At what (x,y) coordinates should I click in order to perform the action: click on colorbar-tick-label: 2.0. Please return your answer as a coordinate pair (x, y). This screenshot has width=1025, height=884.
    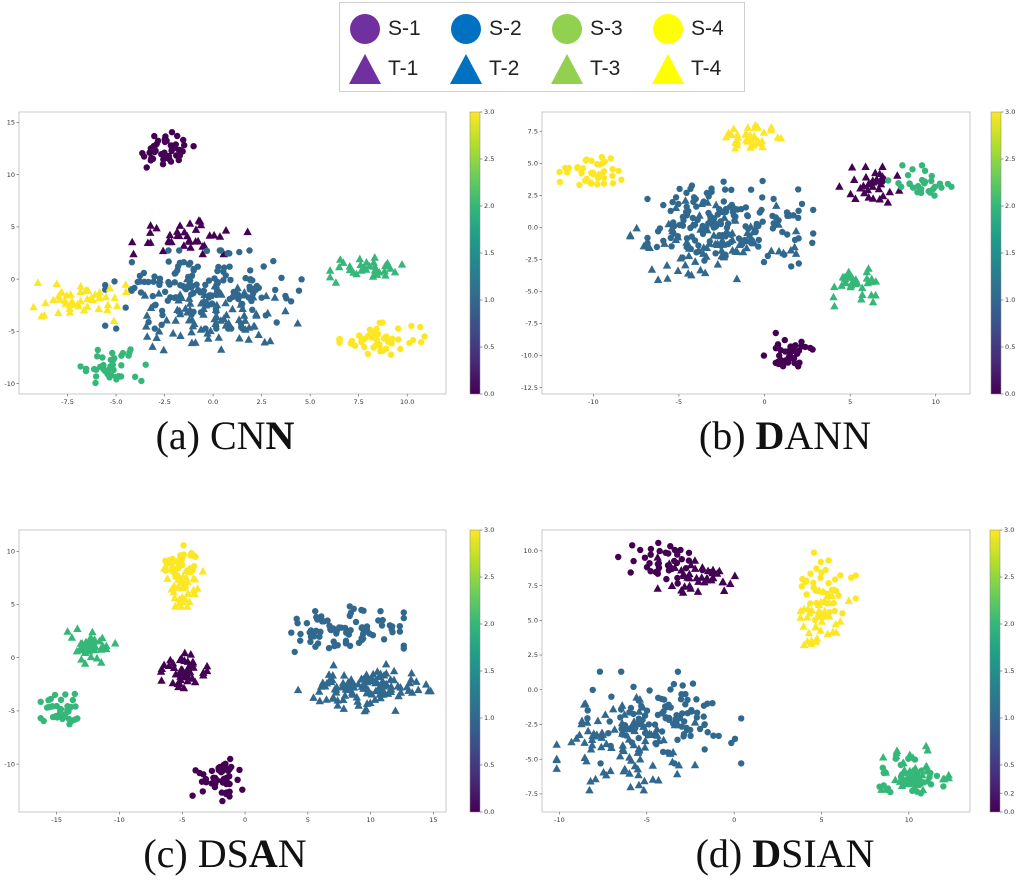
    Looking at the image, I should click on (1009, 624).